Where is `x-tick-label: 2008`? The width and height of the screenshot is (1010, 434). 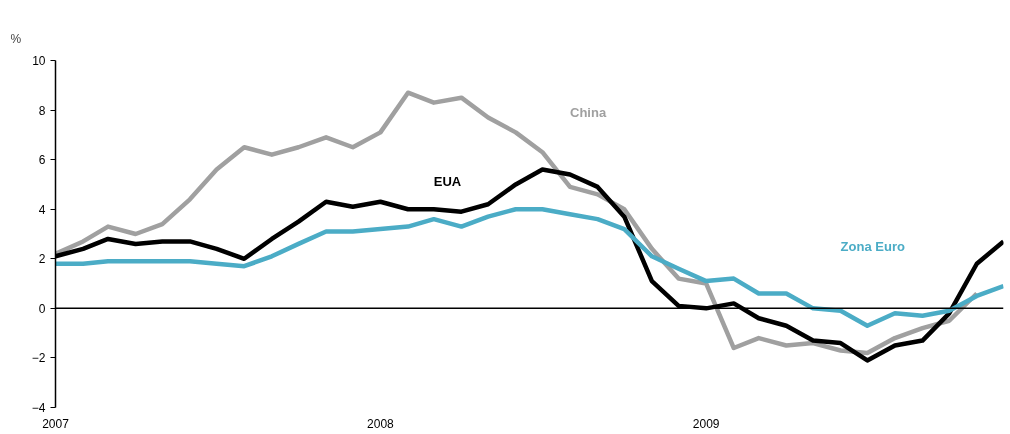 x-tick-label: 2008 is located at coordinates (381, 423).